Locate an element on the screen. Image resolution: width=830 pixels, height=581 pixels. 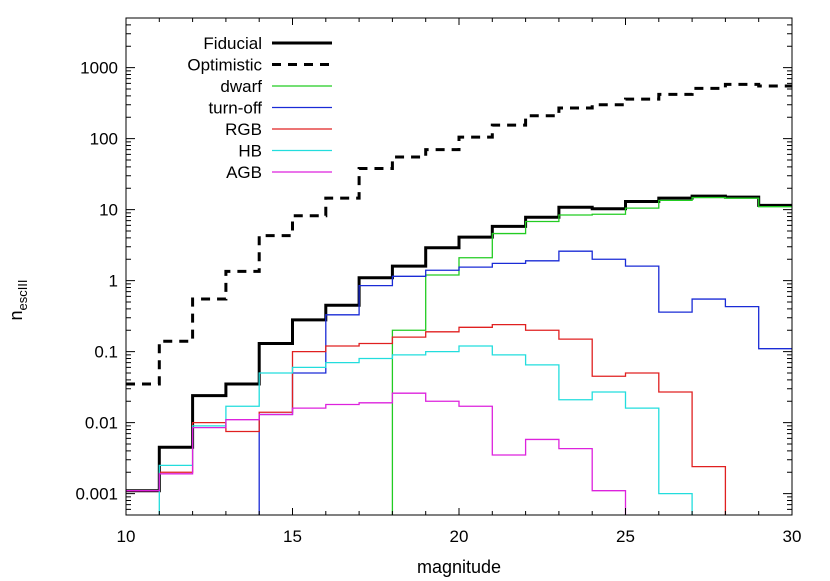
legend-item: RGB is located at coordinates (278, 129).